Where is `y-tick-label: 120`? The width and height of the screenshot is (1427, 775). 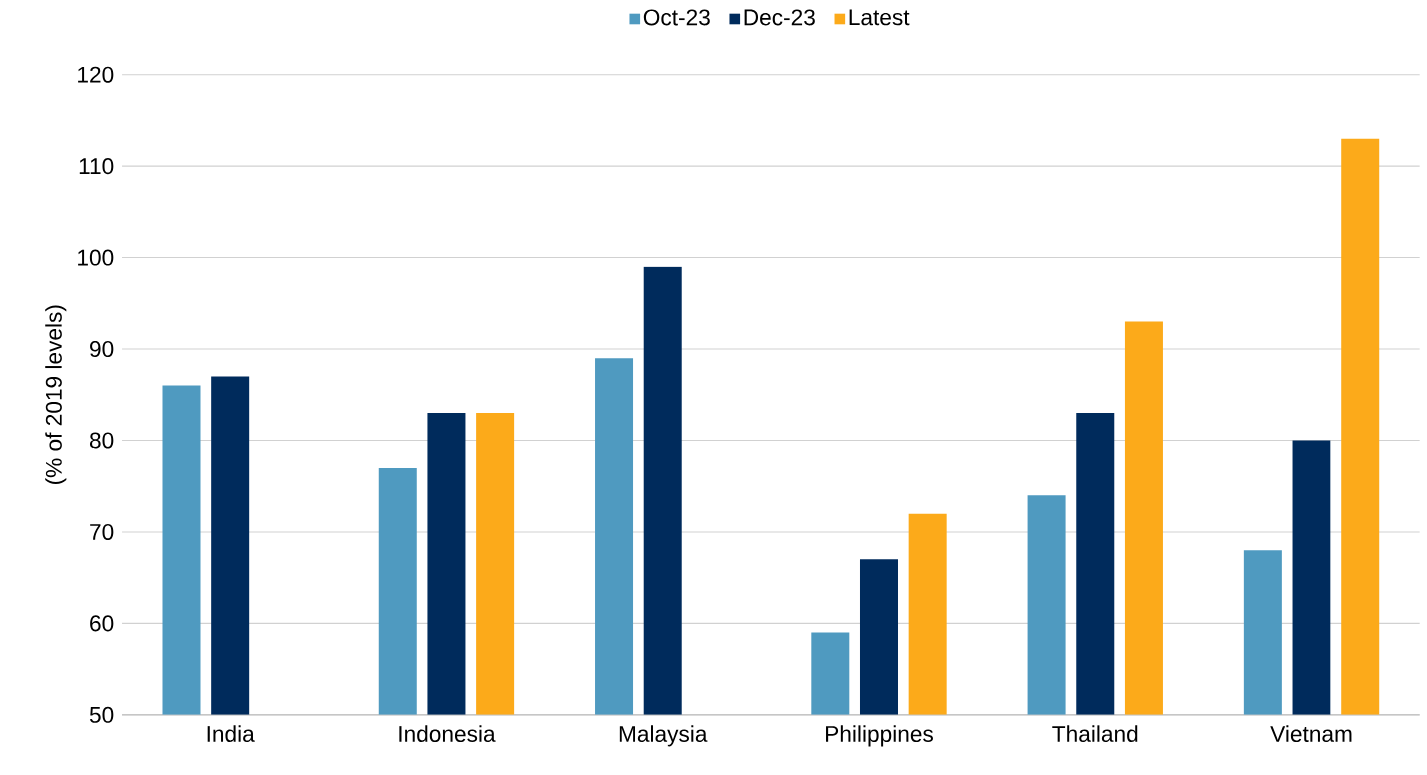 y-tick-label: 120 is located at coordinates (96, 74).